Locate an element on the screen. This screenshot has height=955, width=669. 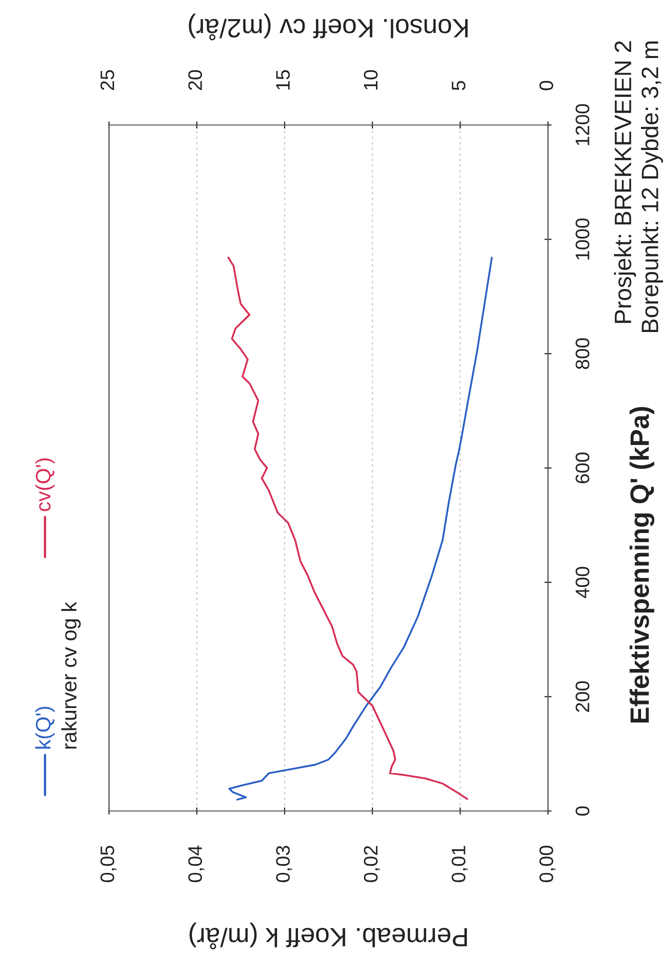
y-tick-label: 0 is located at coordinates (583, 811).